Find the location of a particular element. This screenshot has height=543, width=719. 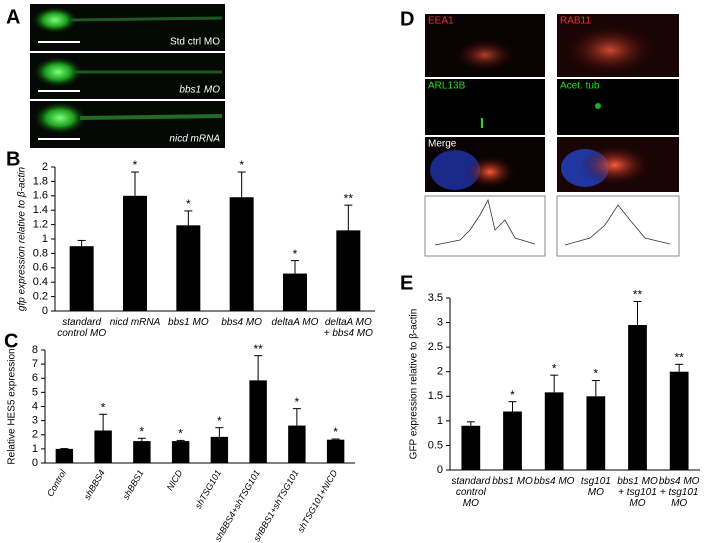

image-label: bbs1 MO is located at coordinates (199, 90).